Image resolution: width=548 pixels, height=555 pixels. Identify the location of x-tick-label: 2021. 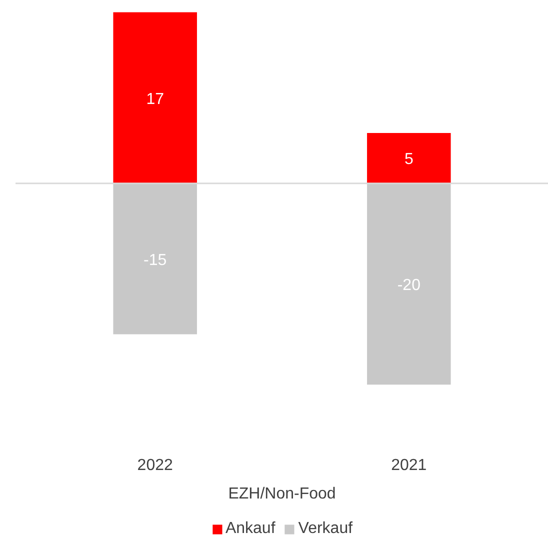
(409, 465).